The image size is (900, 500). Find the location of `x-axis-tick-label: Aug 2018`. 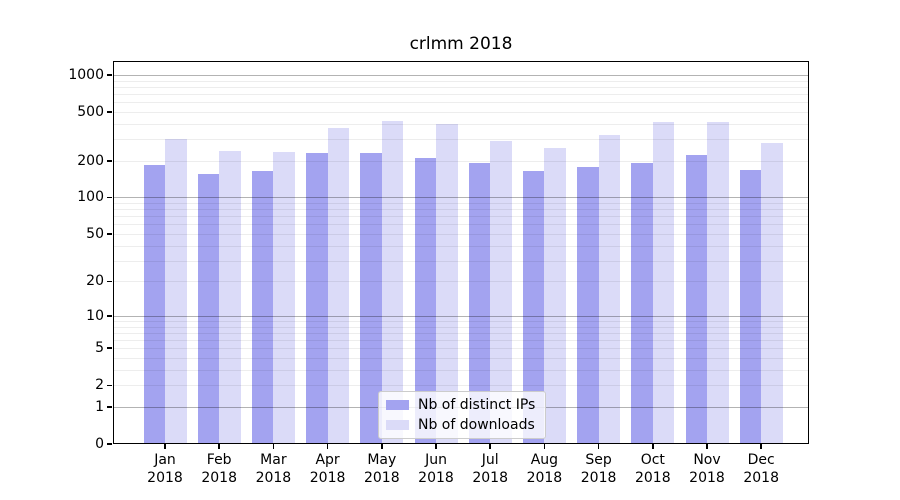

x-axis-tick-label: Aug 2018 is located at coordinates (544, 469).